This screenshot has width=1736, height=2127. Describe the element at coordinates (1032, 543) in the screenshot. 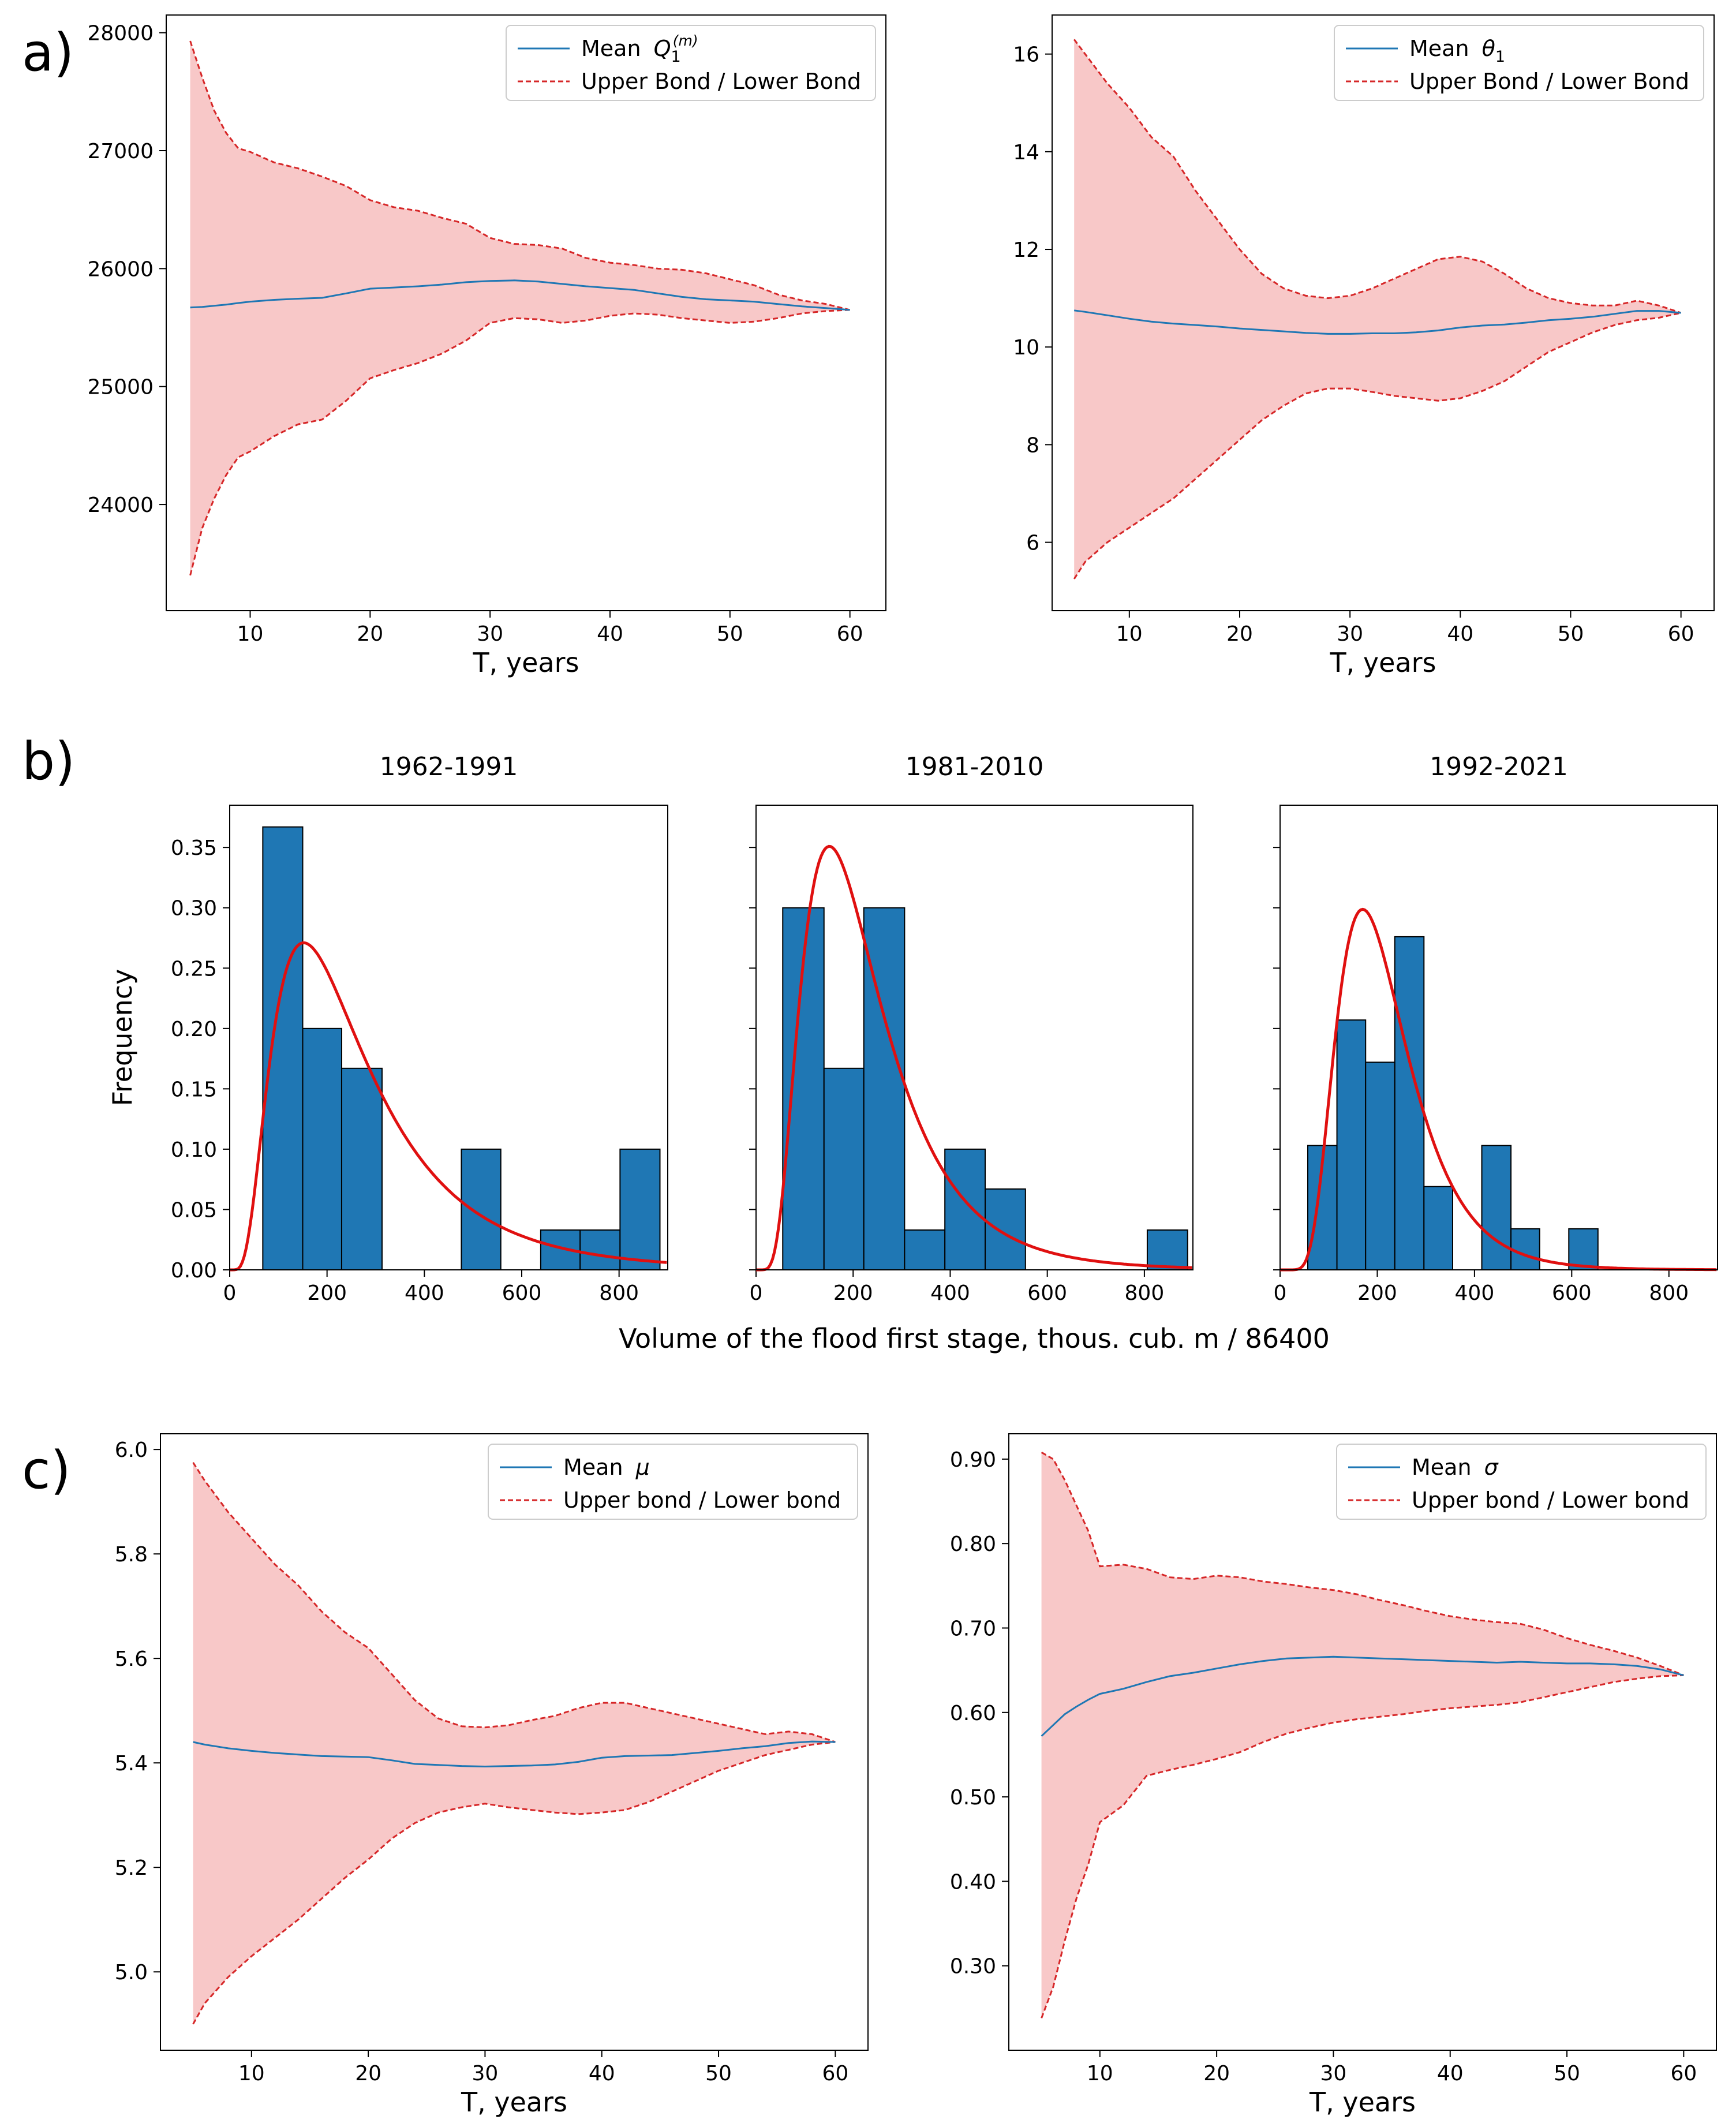

I see `y-tick-label: 6` at that location.